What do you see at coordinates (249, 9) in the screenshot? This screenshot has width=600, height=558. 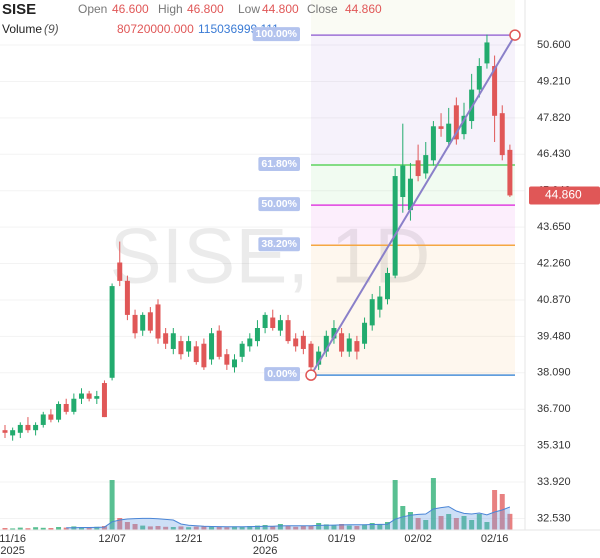 I see `header-label: Low` at bounding box center [249, 9].